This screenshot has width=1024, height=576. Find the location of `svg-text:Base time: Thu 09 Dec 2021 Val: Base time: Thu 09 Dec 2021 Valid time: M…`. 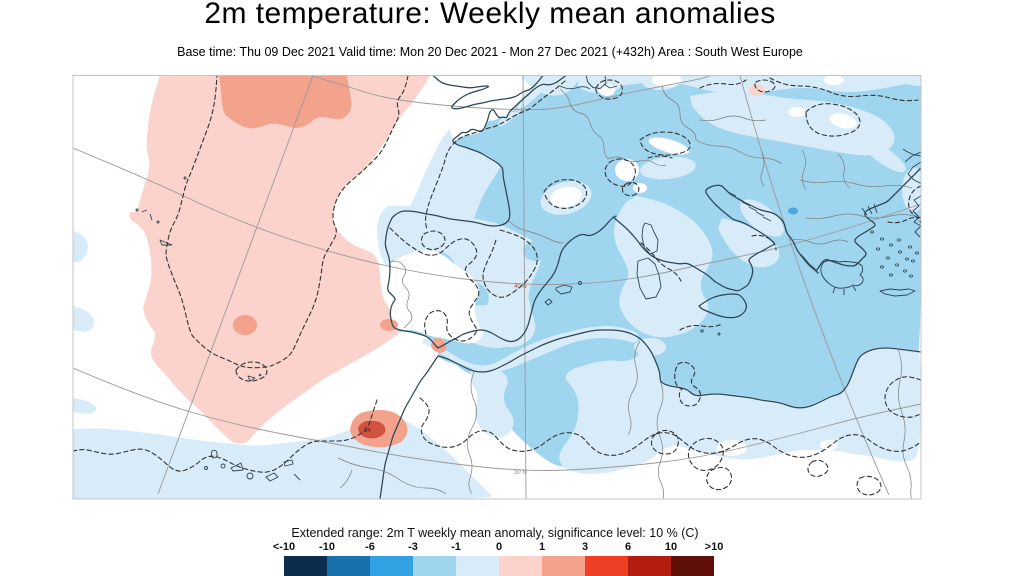

svg-text:Base time: Thu 09 Dec 2021 Val: Base time: Thu 09 Dec 2021 Valid time: M… is located at coordinates (490, 52).